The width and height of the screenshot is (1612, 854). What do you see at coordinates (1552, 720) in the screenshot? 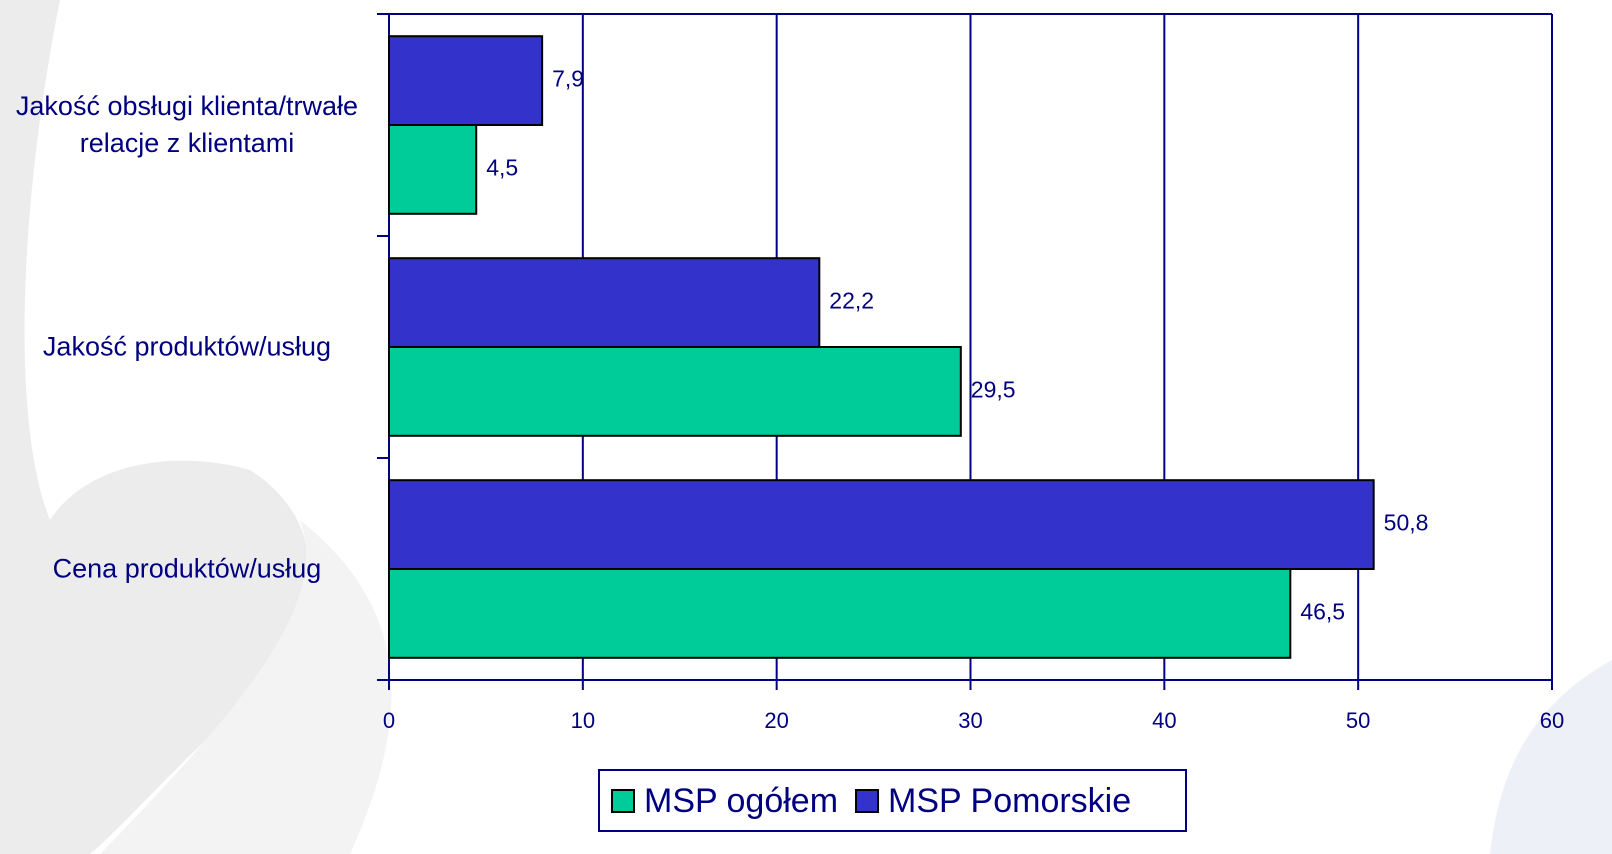
I see `x-tick-label: 60` at bounding box center [1552, 720].